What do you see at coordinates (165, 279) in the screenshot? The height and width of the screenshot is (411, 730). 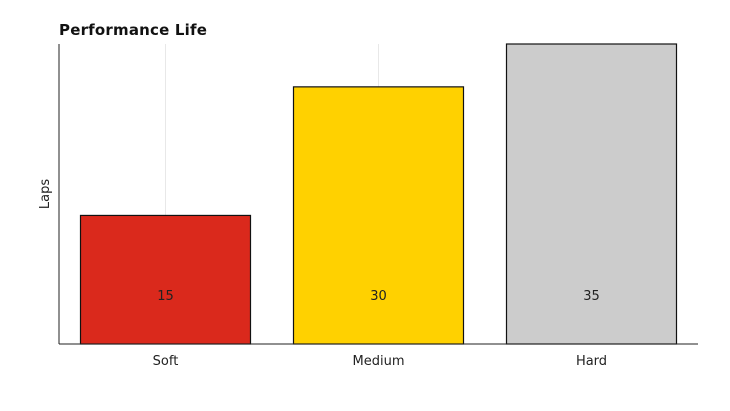 I see `bar-soft` at bounding box center [165, 279].